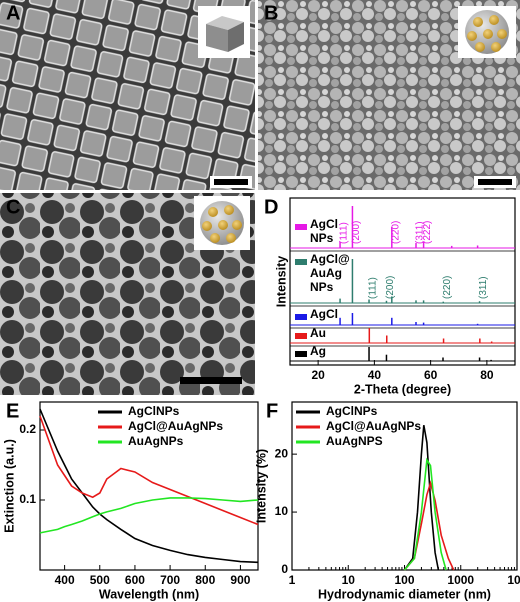 The width and height of the screenshot is (520, 602). I want to click on y-tick-label: 20, so click(282, 453).